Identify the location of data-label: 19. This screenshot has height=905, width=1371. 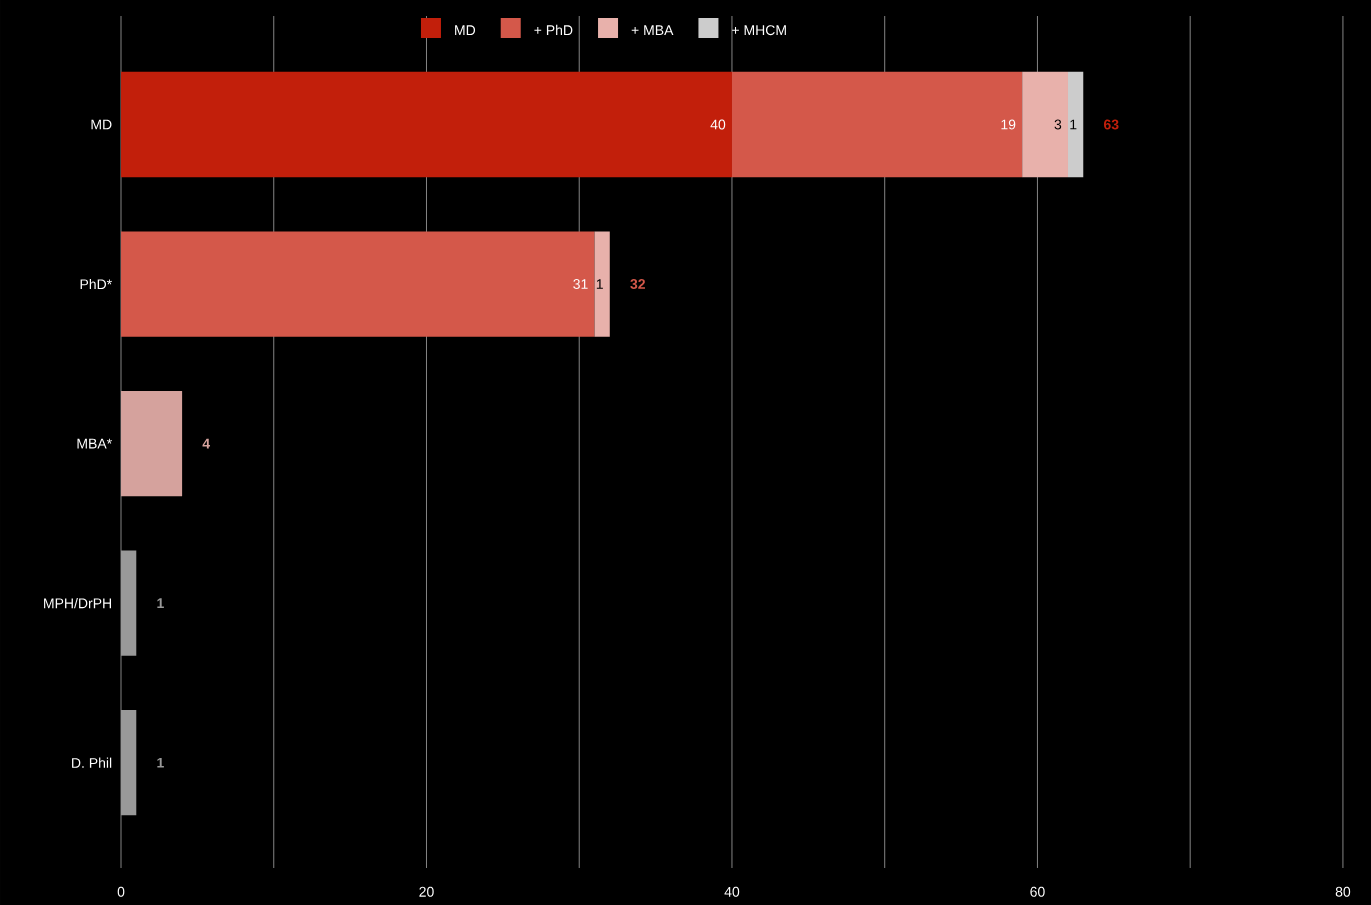
(1008, 124).